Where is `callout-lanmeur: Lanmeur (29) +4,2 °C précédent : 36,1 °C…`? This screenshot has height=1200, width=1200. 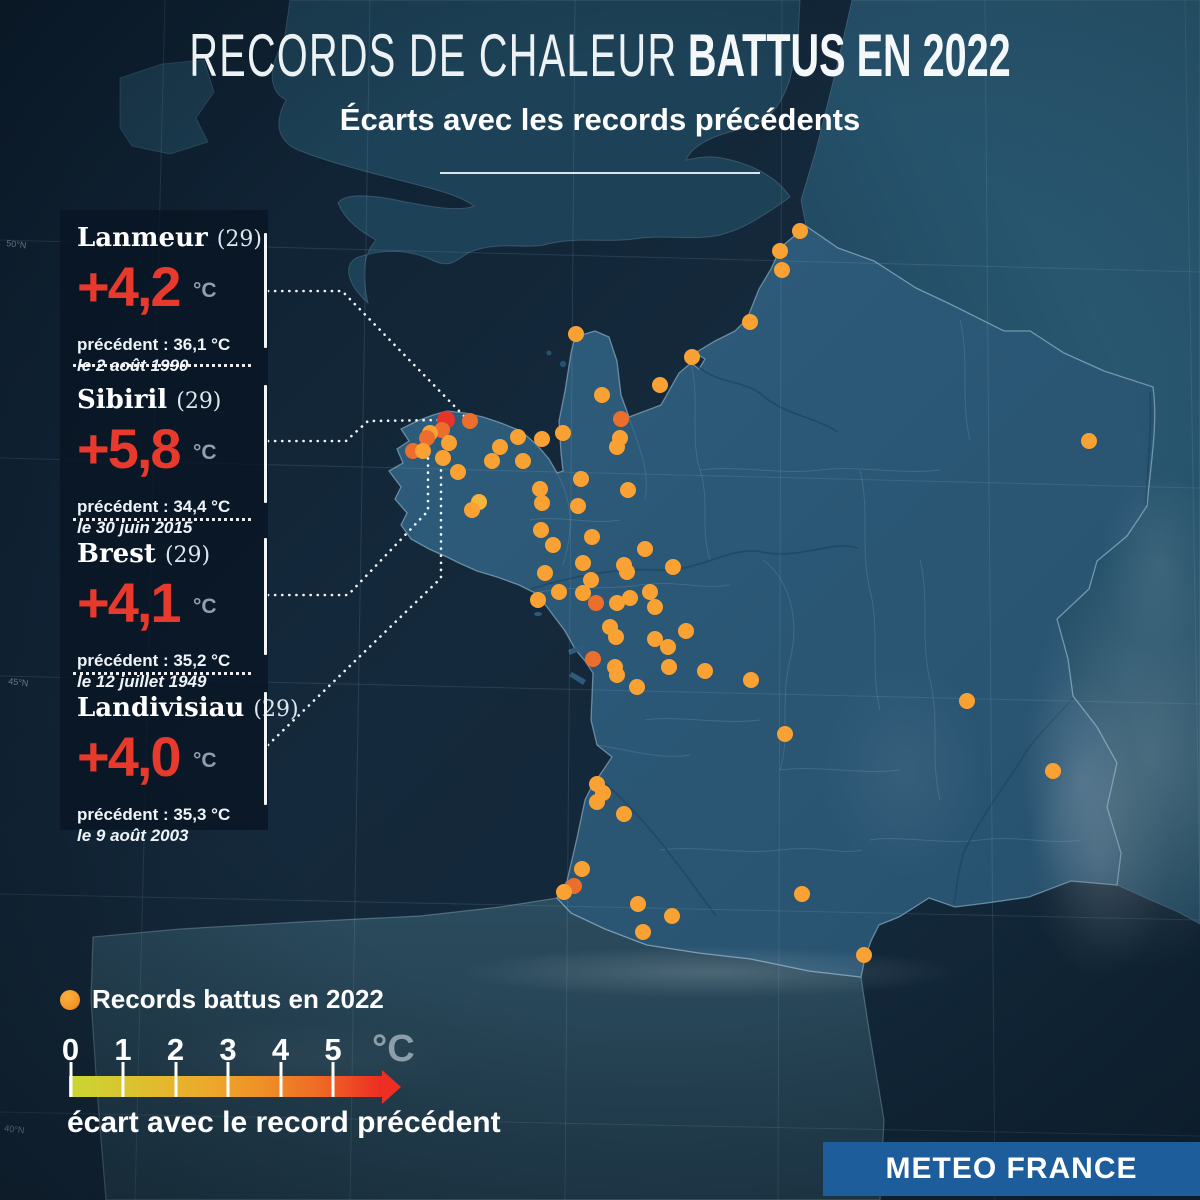 callout-lanmeur: Lanmeur (29) +4,2 °C précédent : 36,1 °C… is located at coordinates (171, 299).